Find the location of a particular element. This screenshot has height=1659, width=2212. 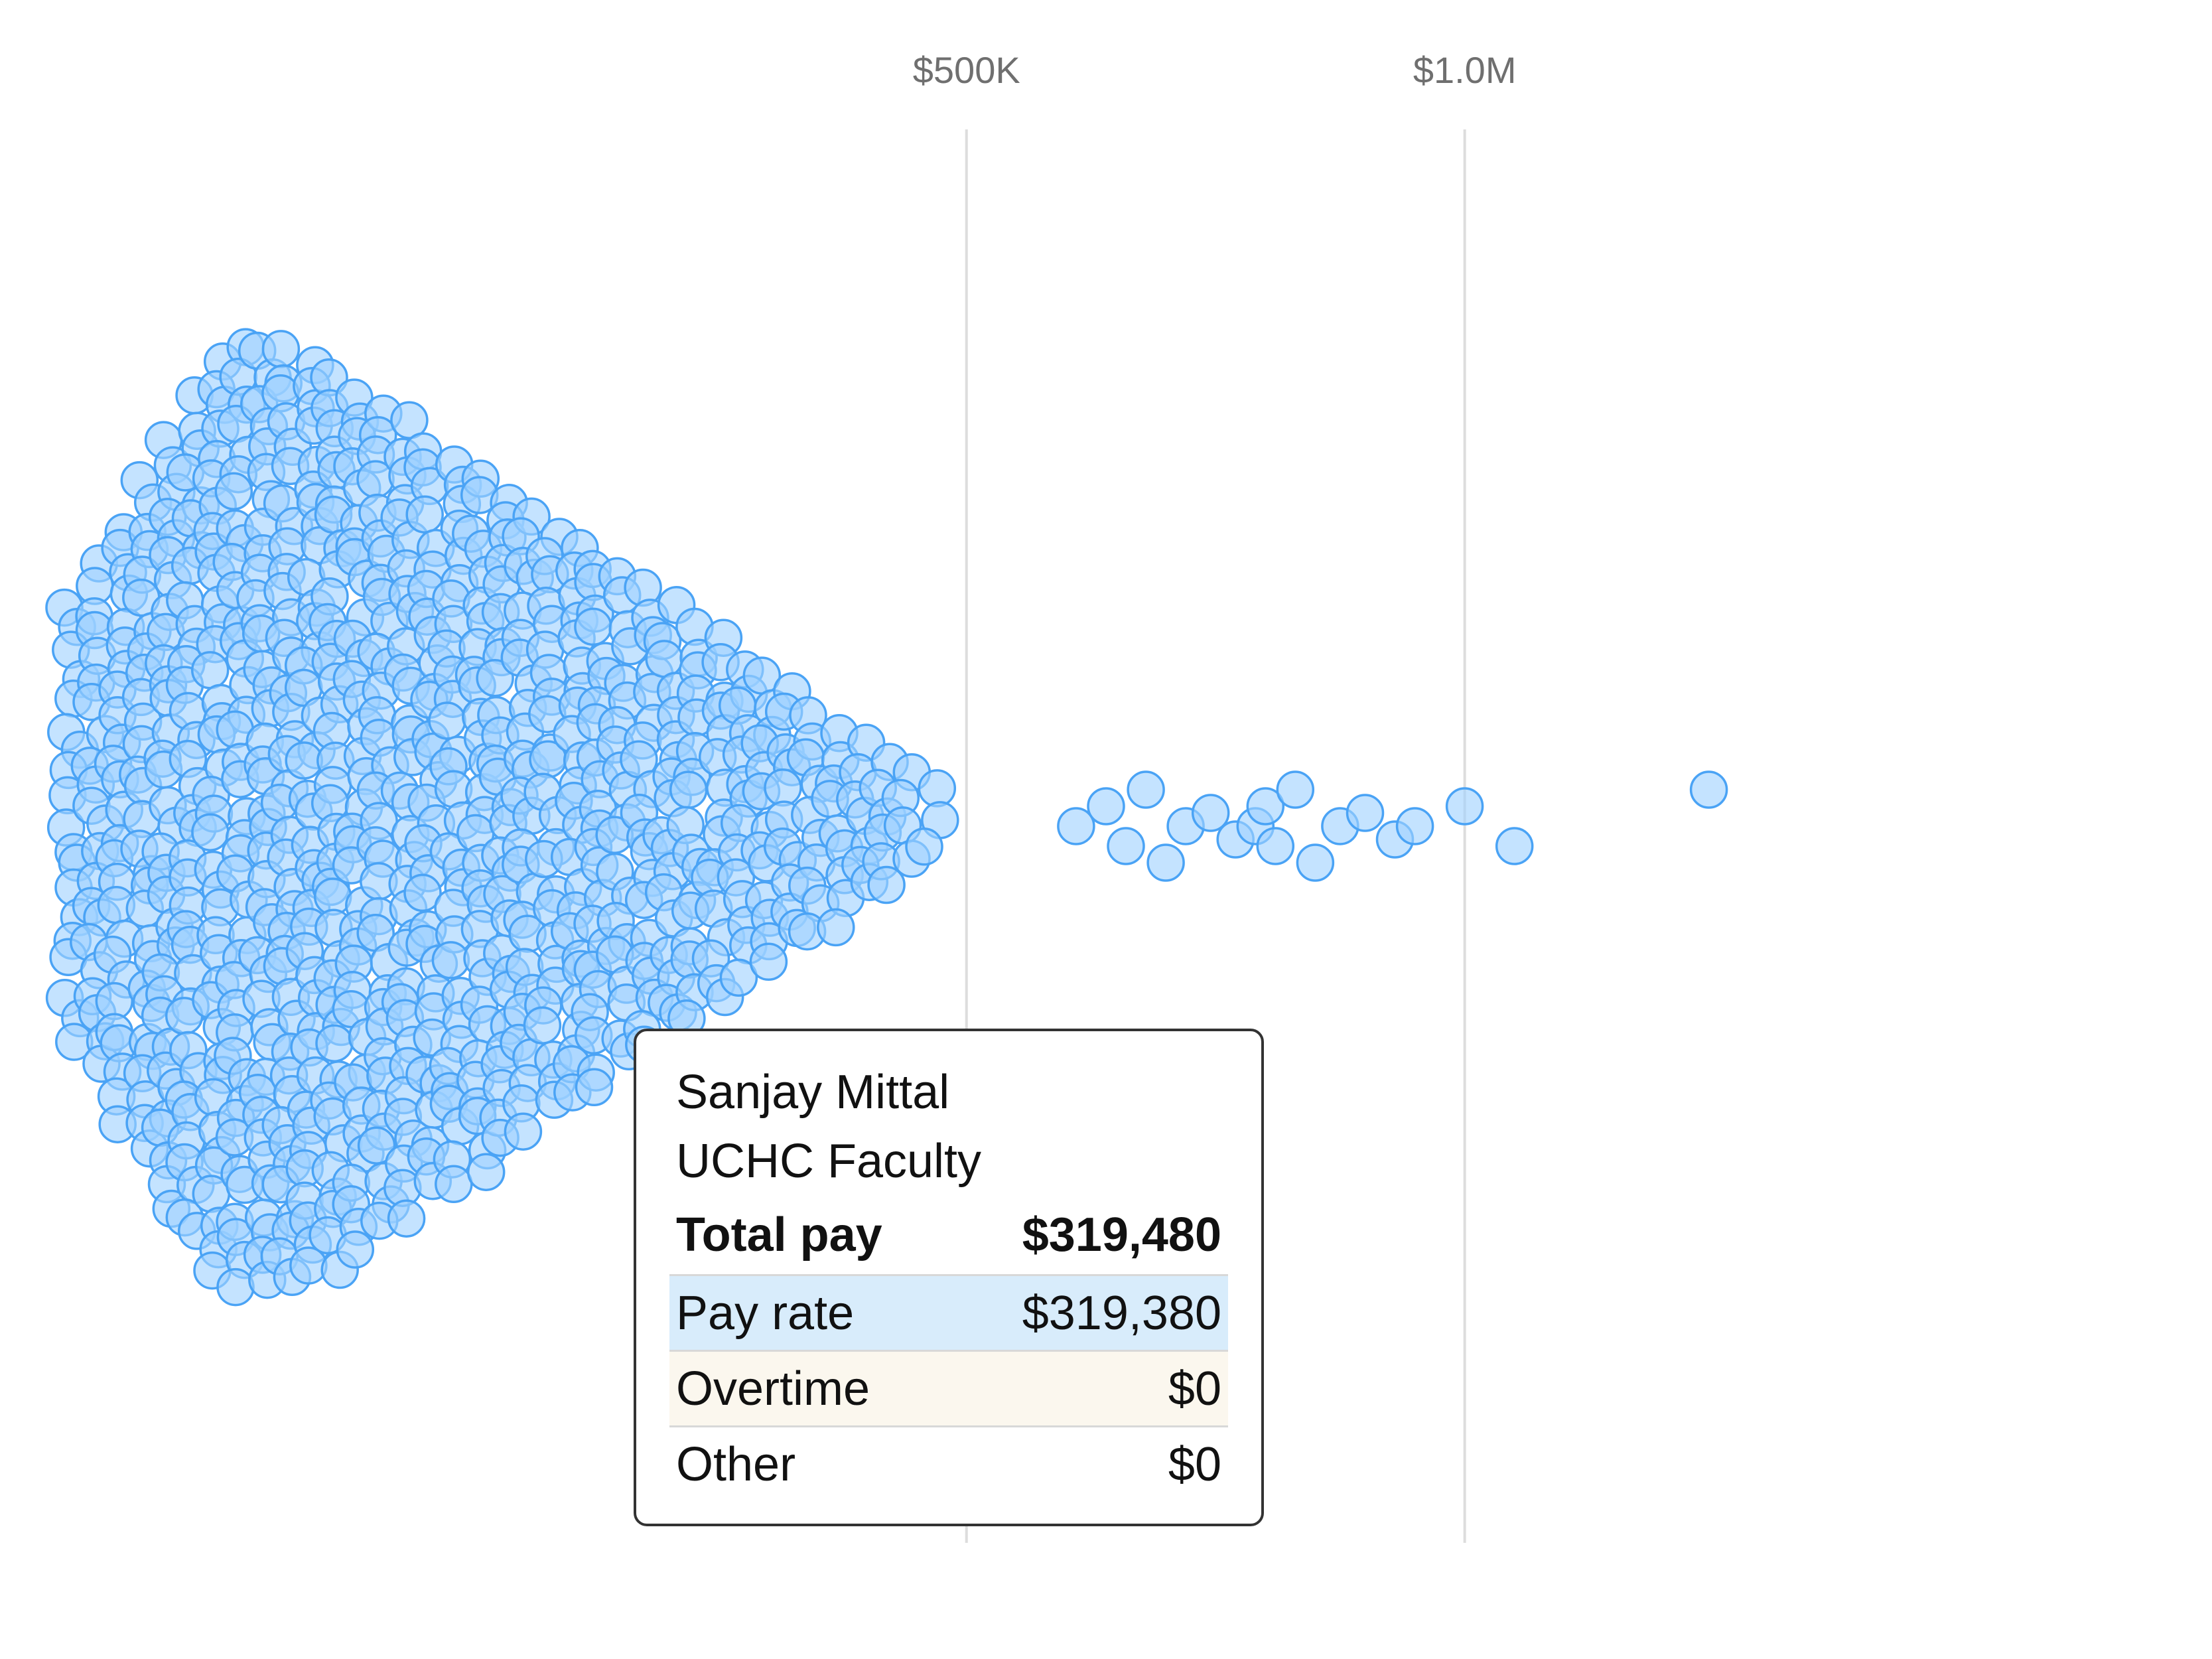

tooltip-other-label: Other is located at coordinates (736, 1464).